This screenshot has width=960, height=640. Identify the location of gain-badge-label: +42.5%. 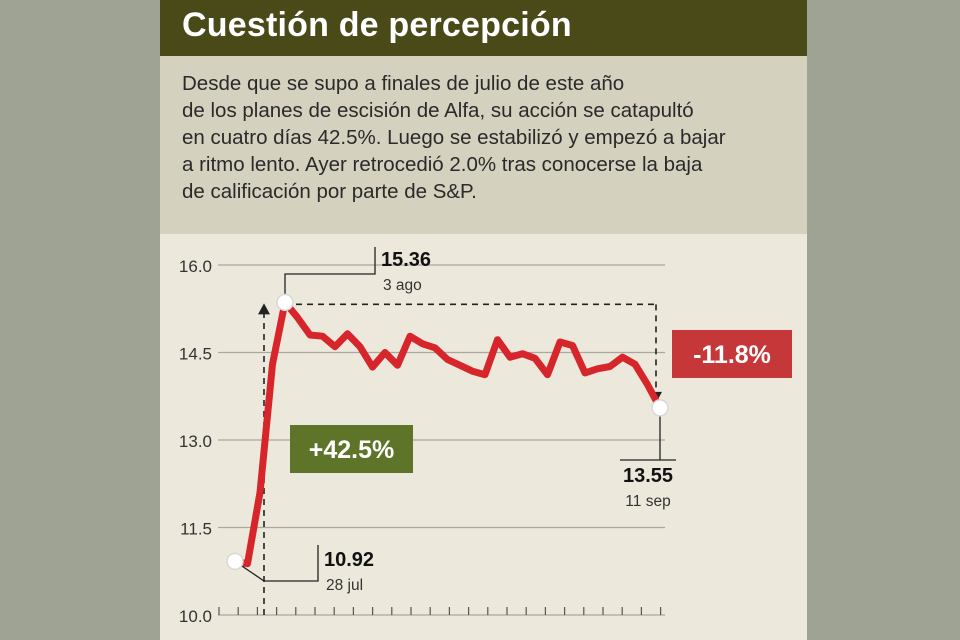
(352, 450).